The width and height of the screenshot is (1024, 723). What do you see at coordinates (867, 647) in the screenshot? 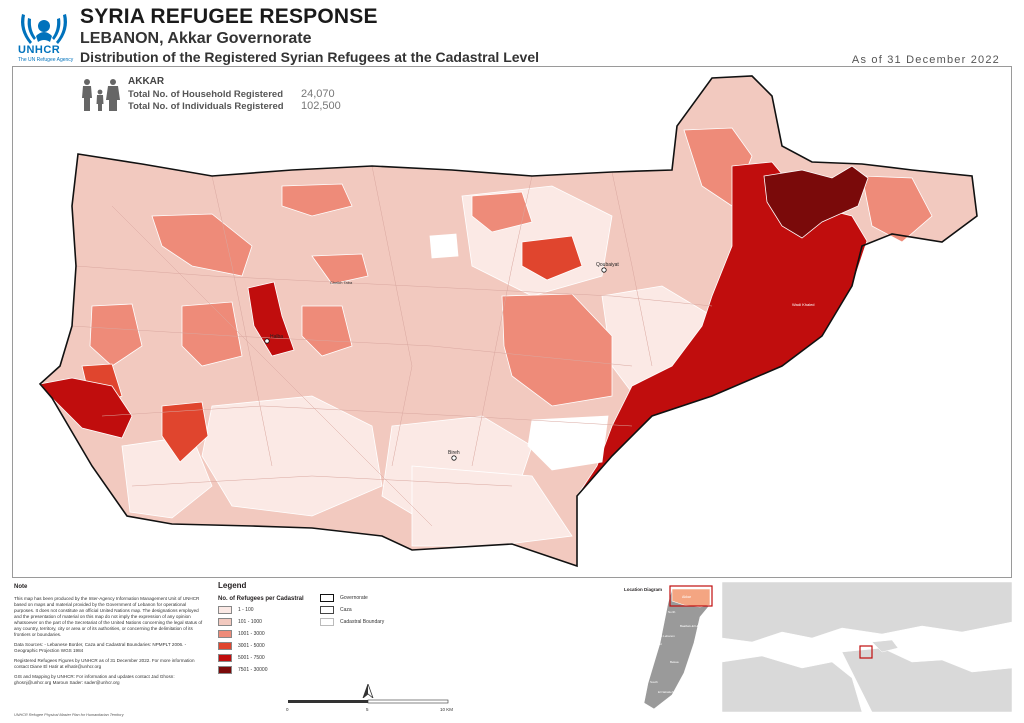
I see `world-inset-map` at bounding box center [867, 647].